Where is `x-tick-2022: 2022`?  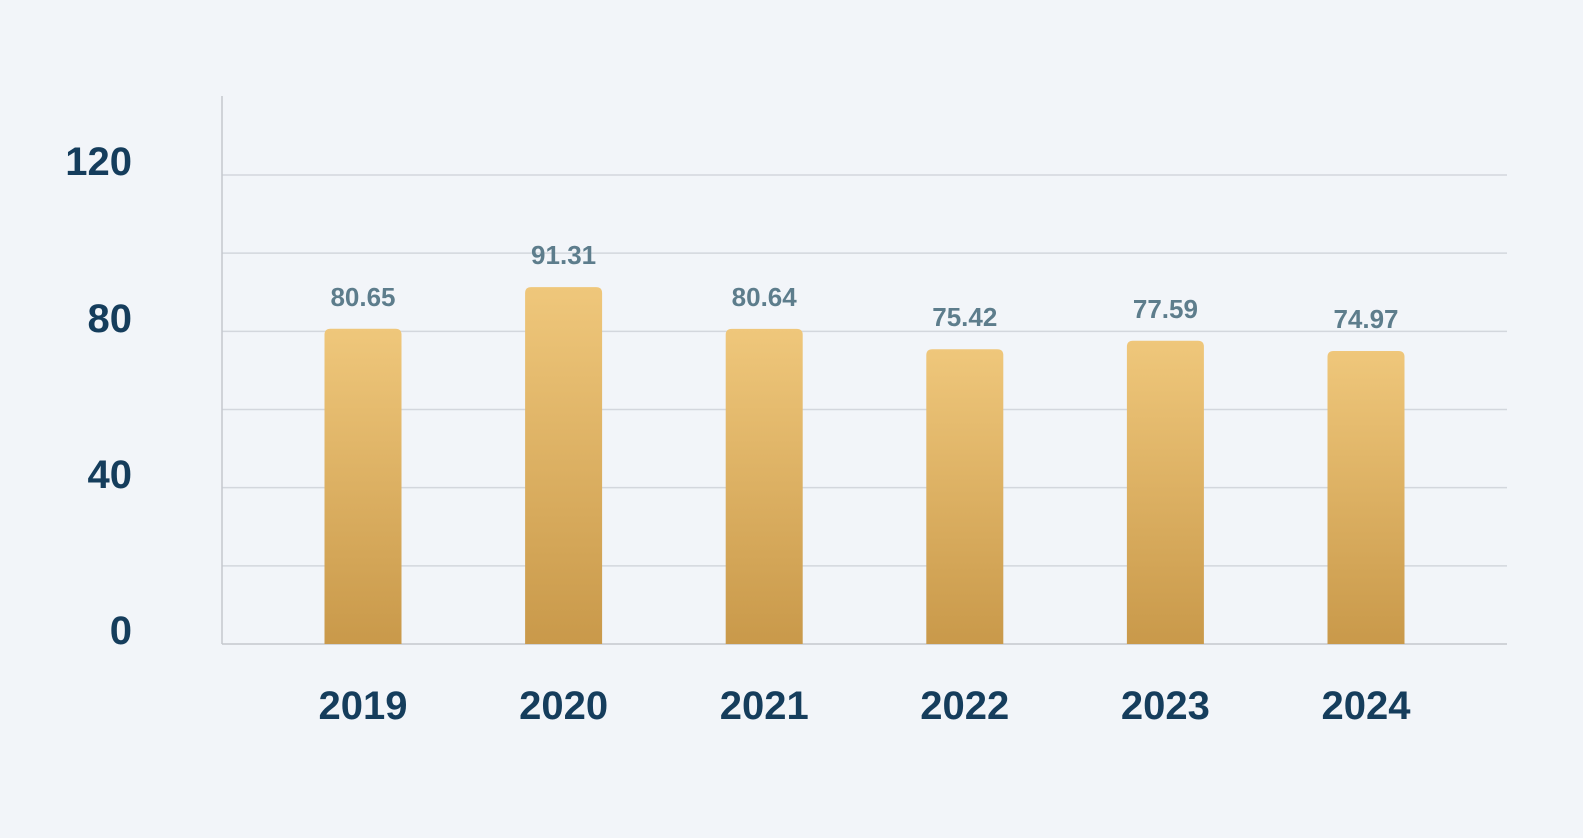 x-tick-2022: 2022 is located at coordinates (964, 706).